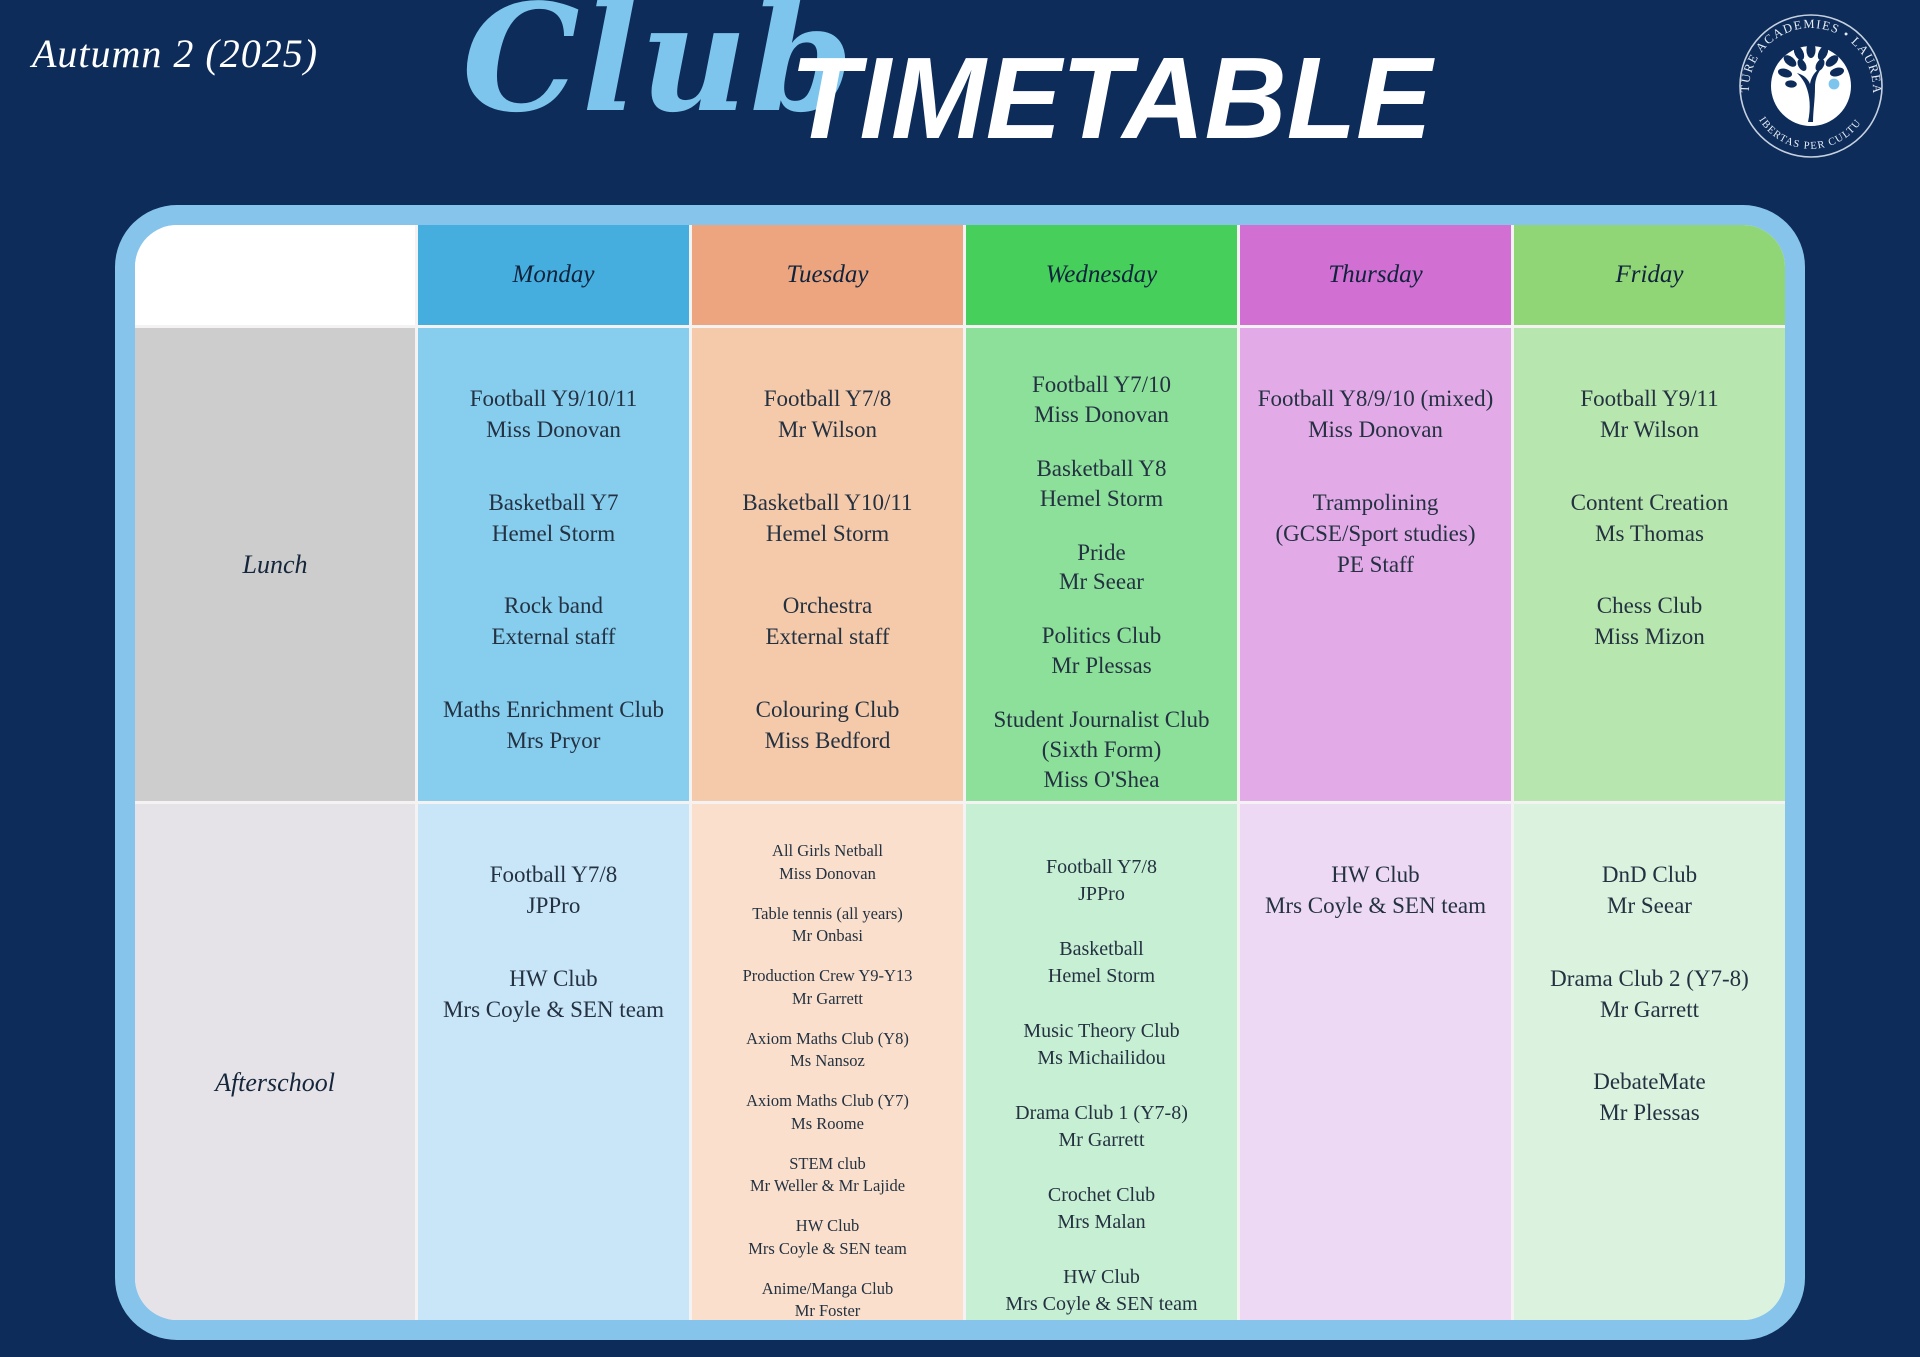  I want to click on club-entry: DnD Club Mr Seear, so click(1649, 890).